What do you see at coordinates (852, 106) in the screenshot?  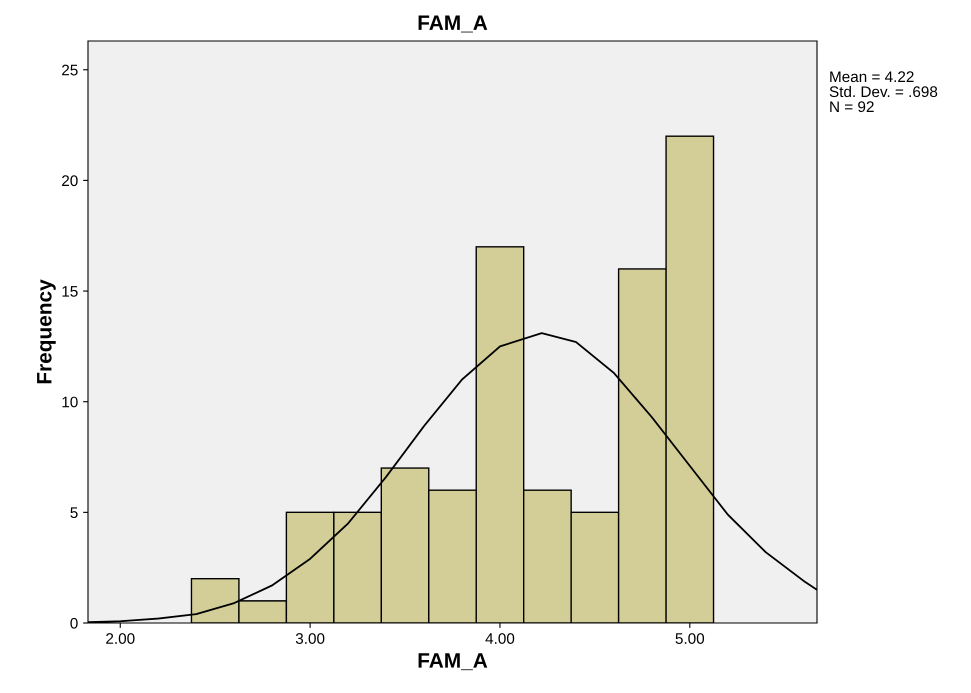 I see `text: N = 92` at bounding box center [852, 106].